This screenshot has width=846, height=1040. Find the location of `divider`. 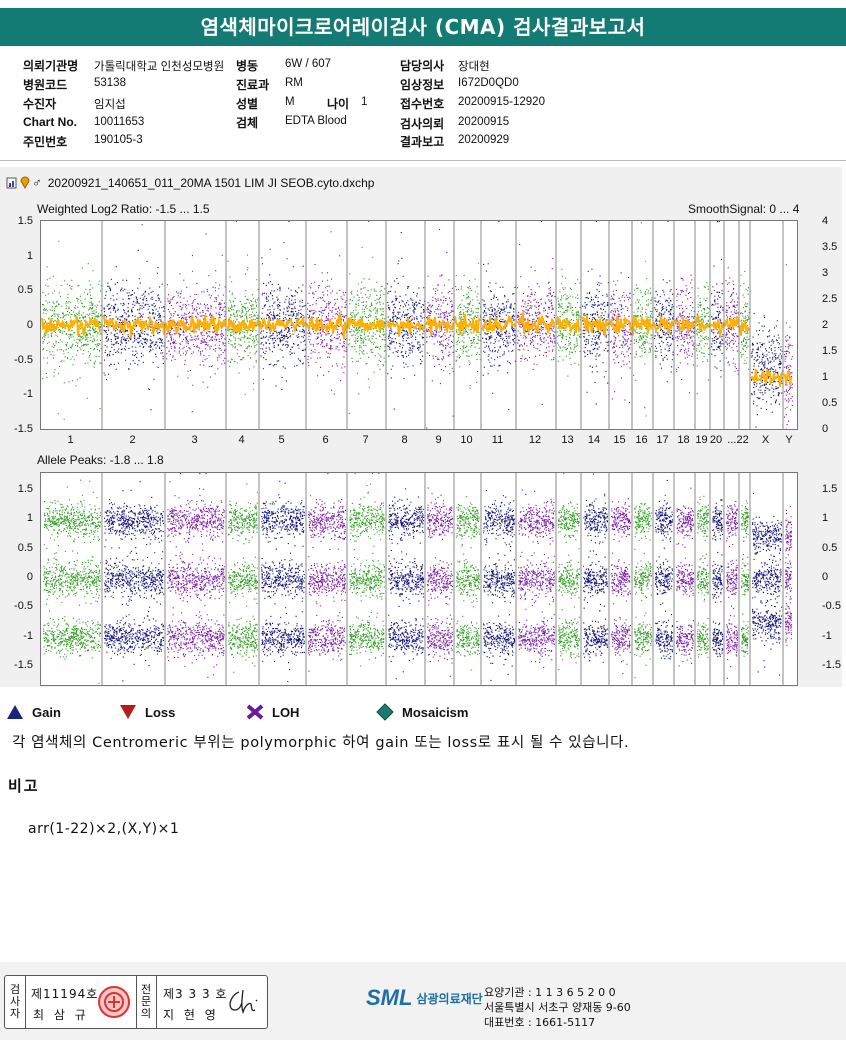

divider is located at coordinates (136, 1002).